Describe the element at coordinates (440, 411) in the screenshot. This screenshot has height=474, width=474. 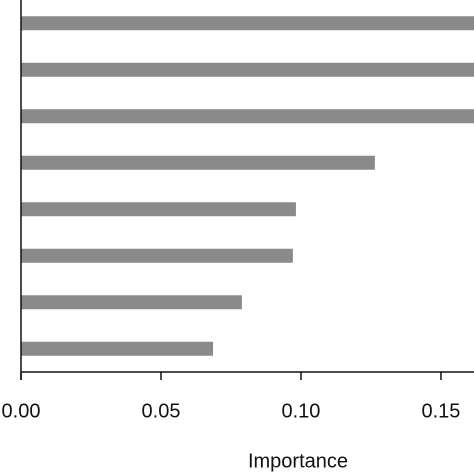
I see `x-tick-label: 0.15` at that location.